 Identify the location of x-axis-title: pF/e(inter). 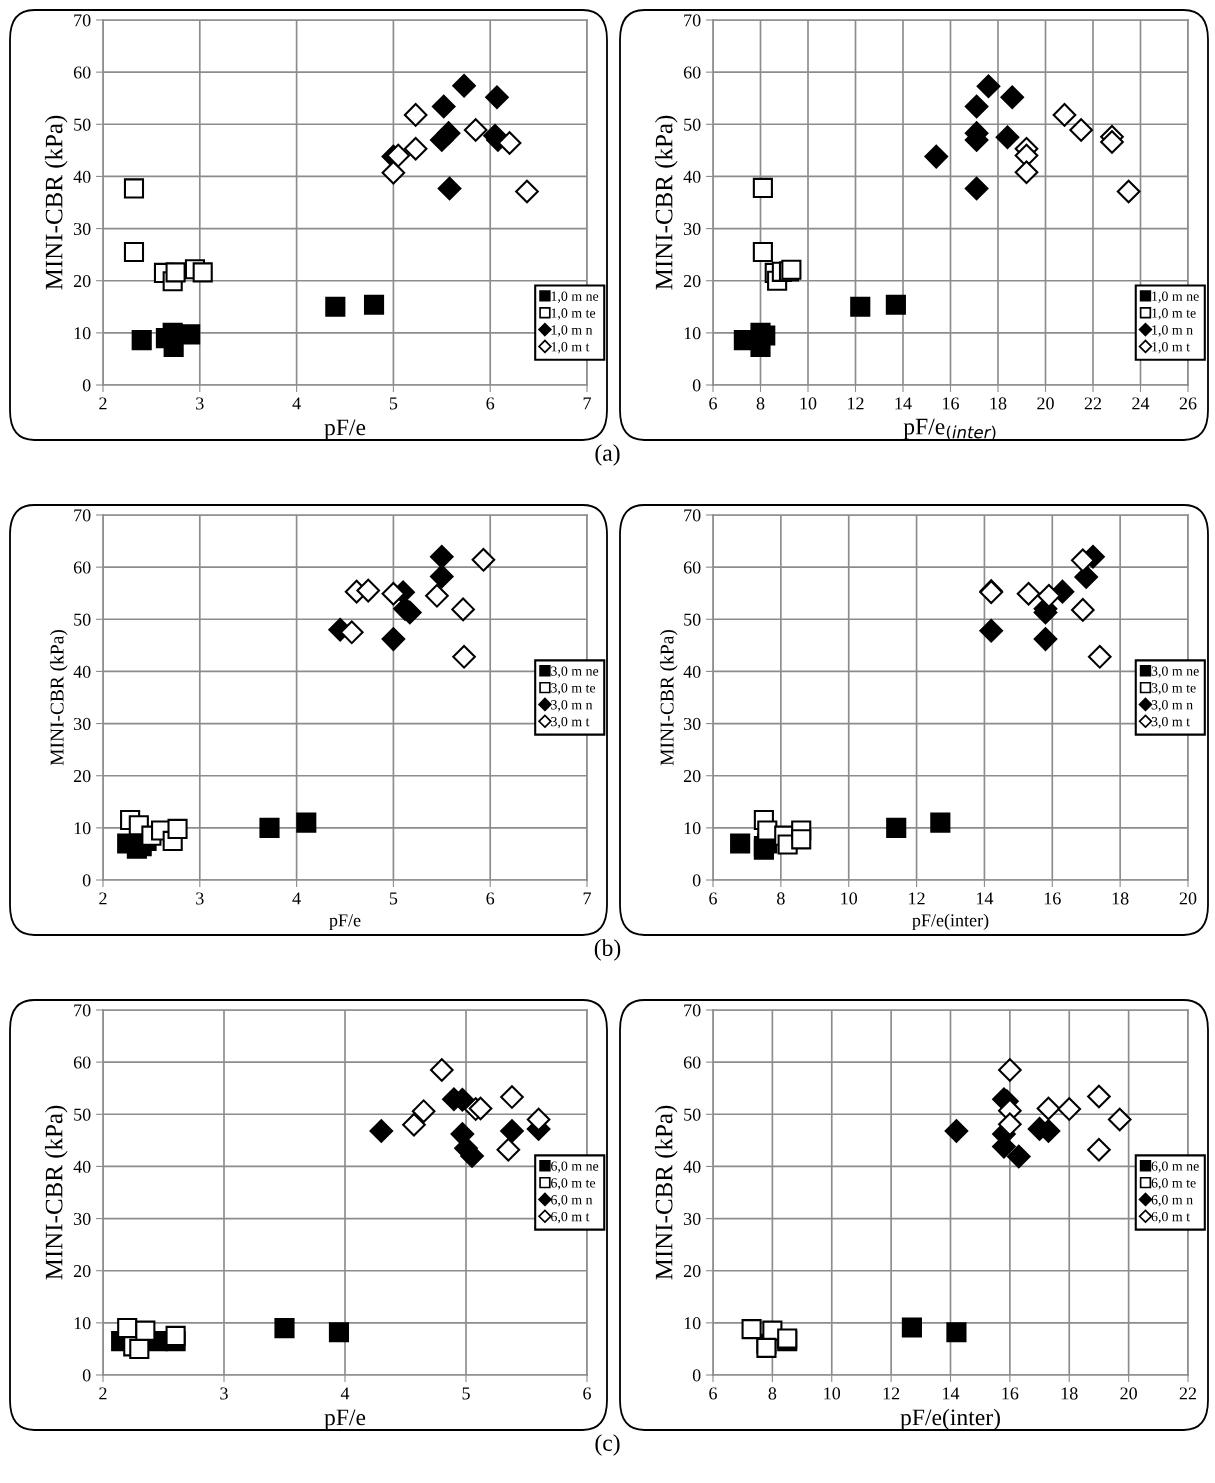
(950, 1419).